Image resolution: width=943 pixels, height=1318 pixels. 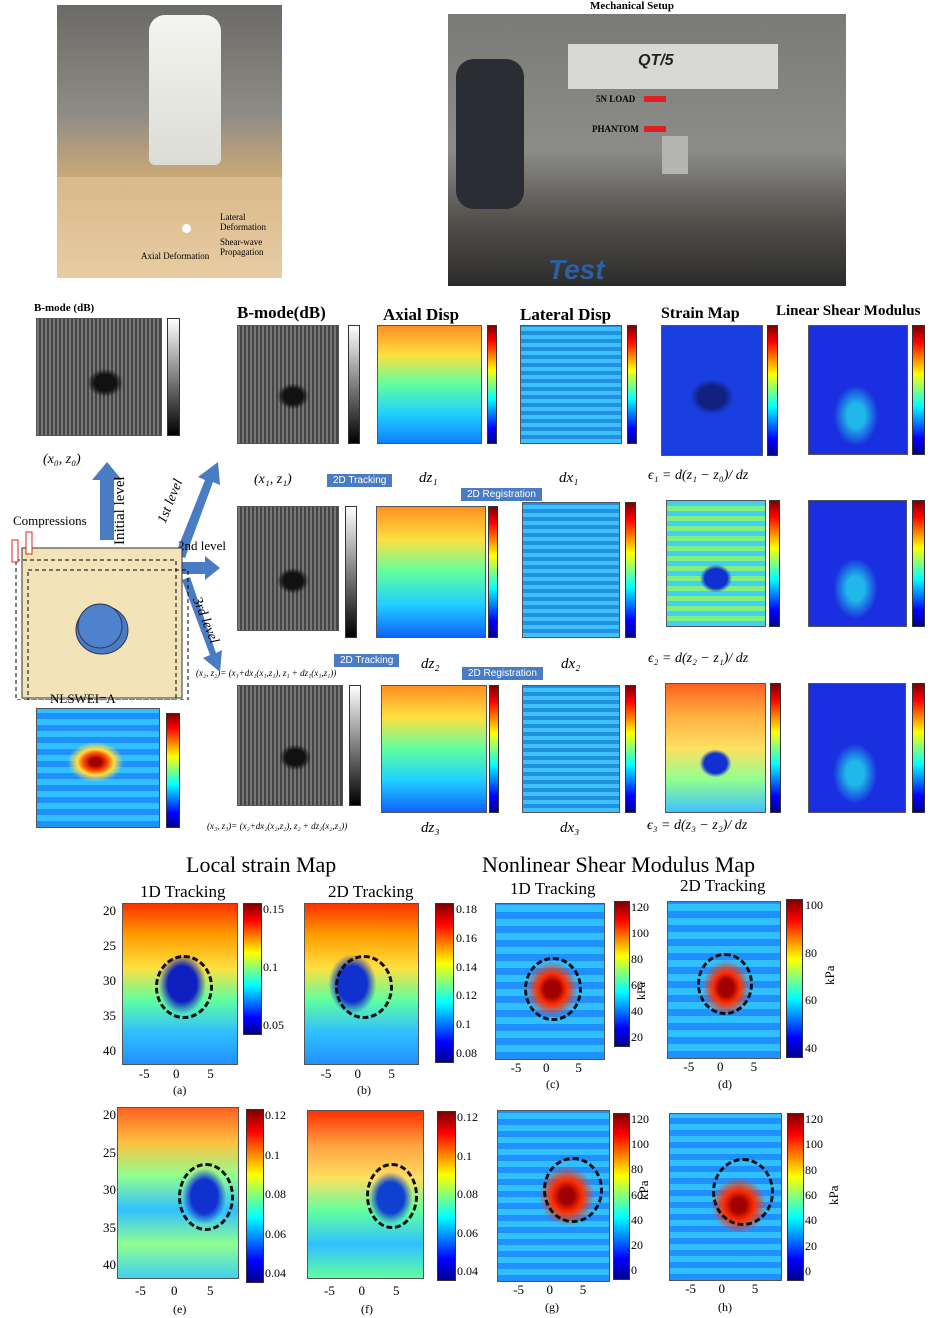 I want to click on label-phantom: PHANTOM, so click(x=615, y=129).